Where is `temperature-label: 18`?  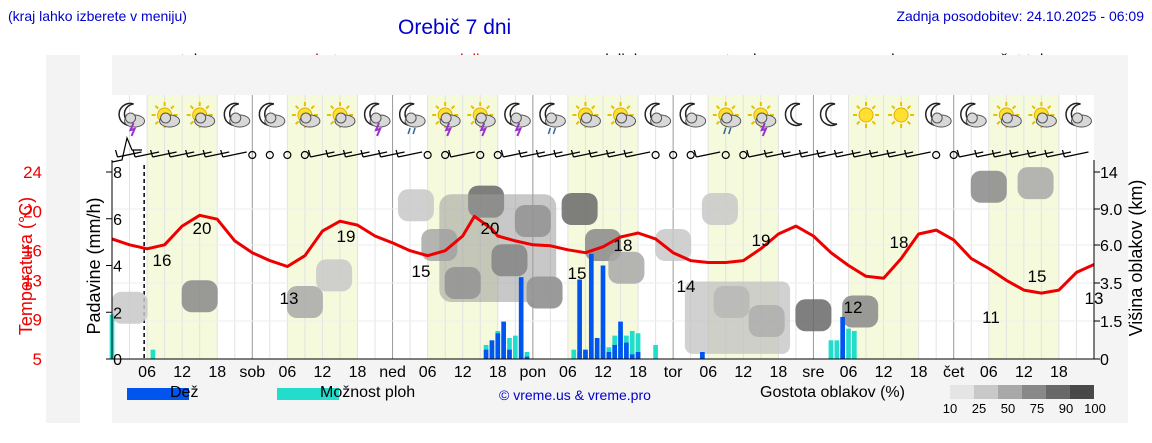
temperature-label: 18 is located at coordinates (899, 242).